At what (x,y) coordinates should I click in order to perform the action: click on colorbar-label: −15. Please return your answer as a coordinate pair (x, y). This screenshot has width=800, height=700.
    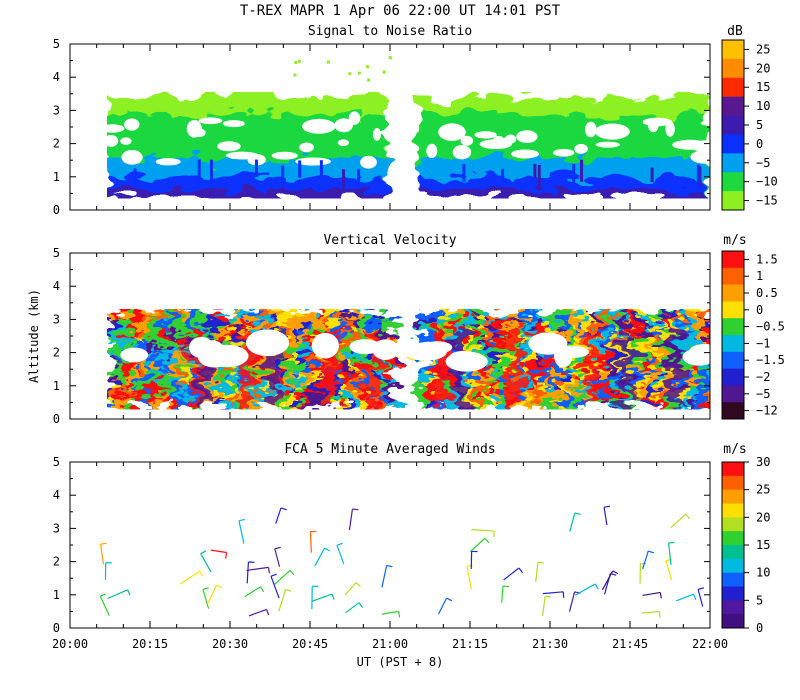
    Looking at the image, I should click on (767, 201).